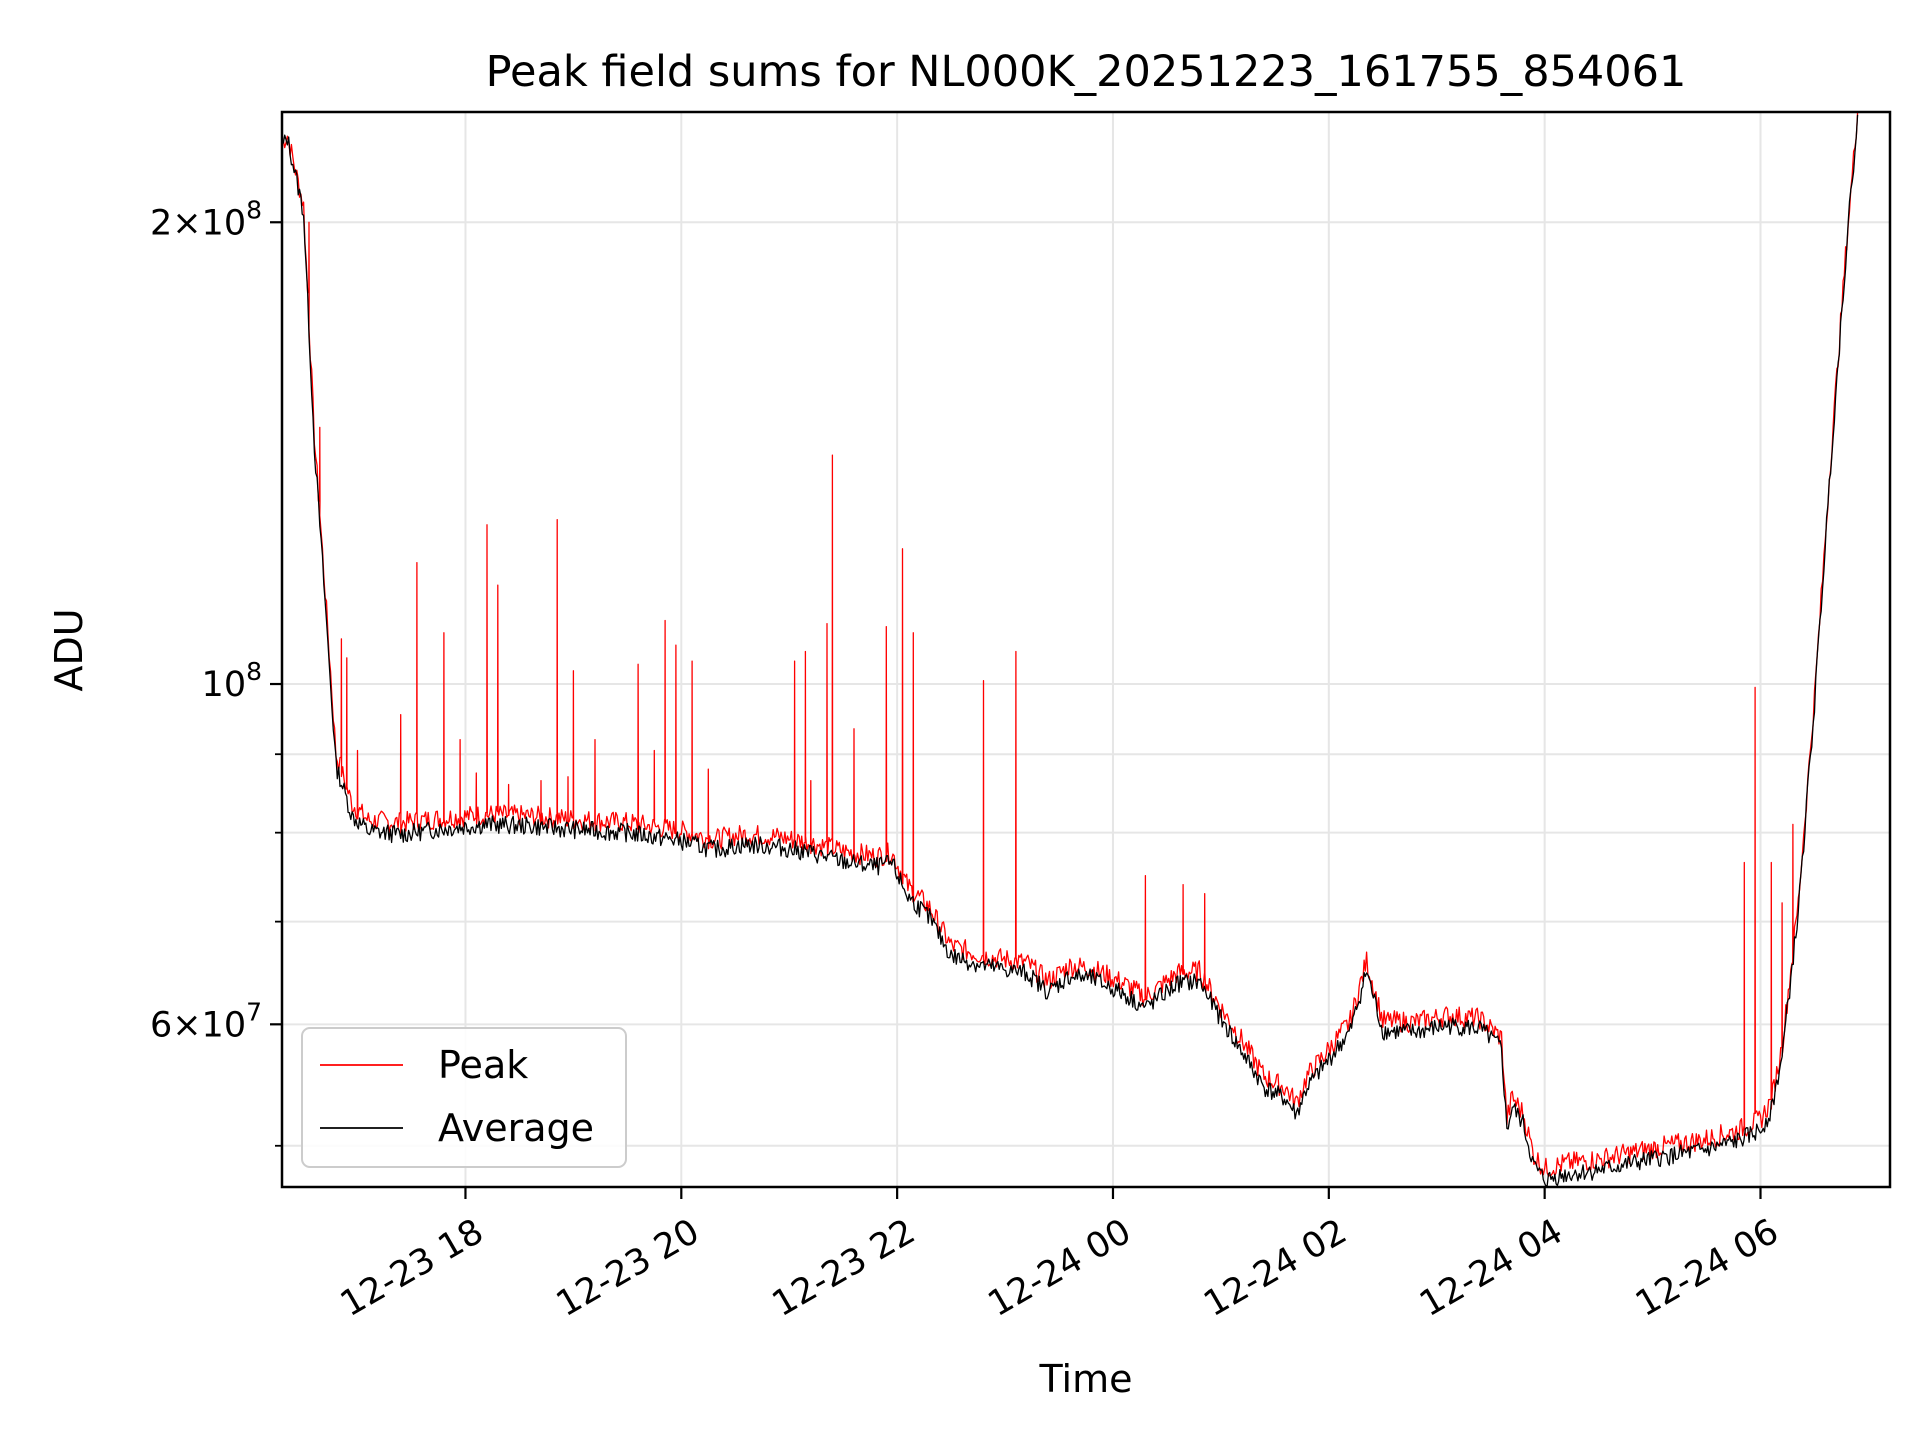  What do you see at coordinates (1275, 1268) in the screenshot?
I see `x-tick-label: 12-24 02` at bounding box center [1275, 1268].